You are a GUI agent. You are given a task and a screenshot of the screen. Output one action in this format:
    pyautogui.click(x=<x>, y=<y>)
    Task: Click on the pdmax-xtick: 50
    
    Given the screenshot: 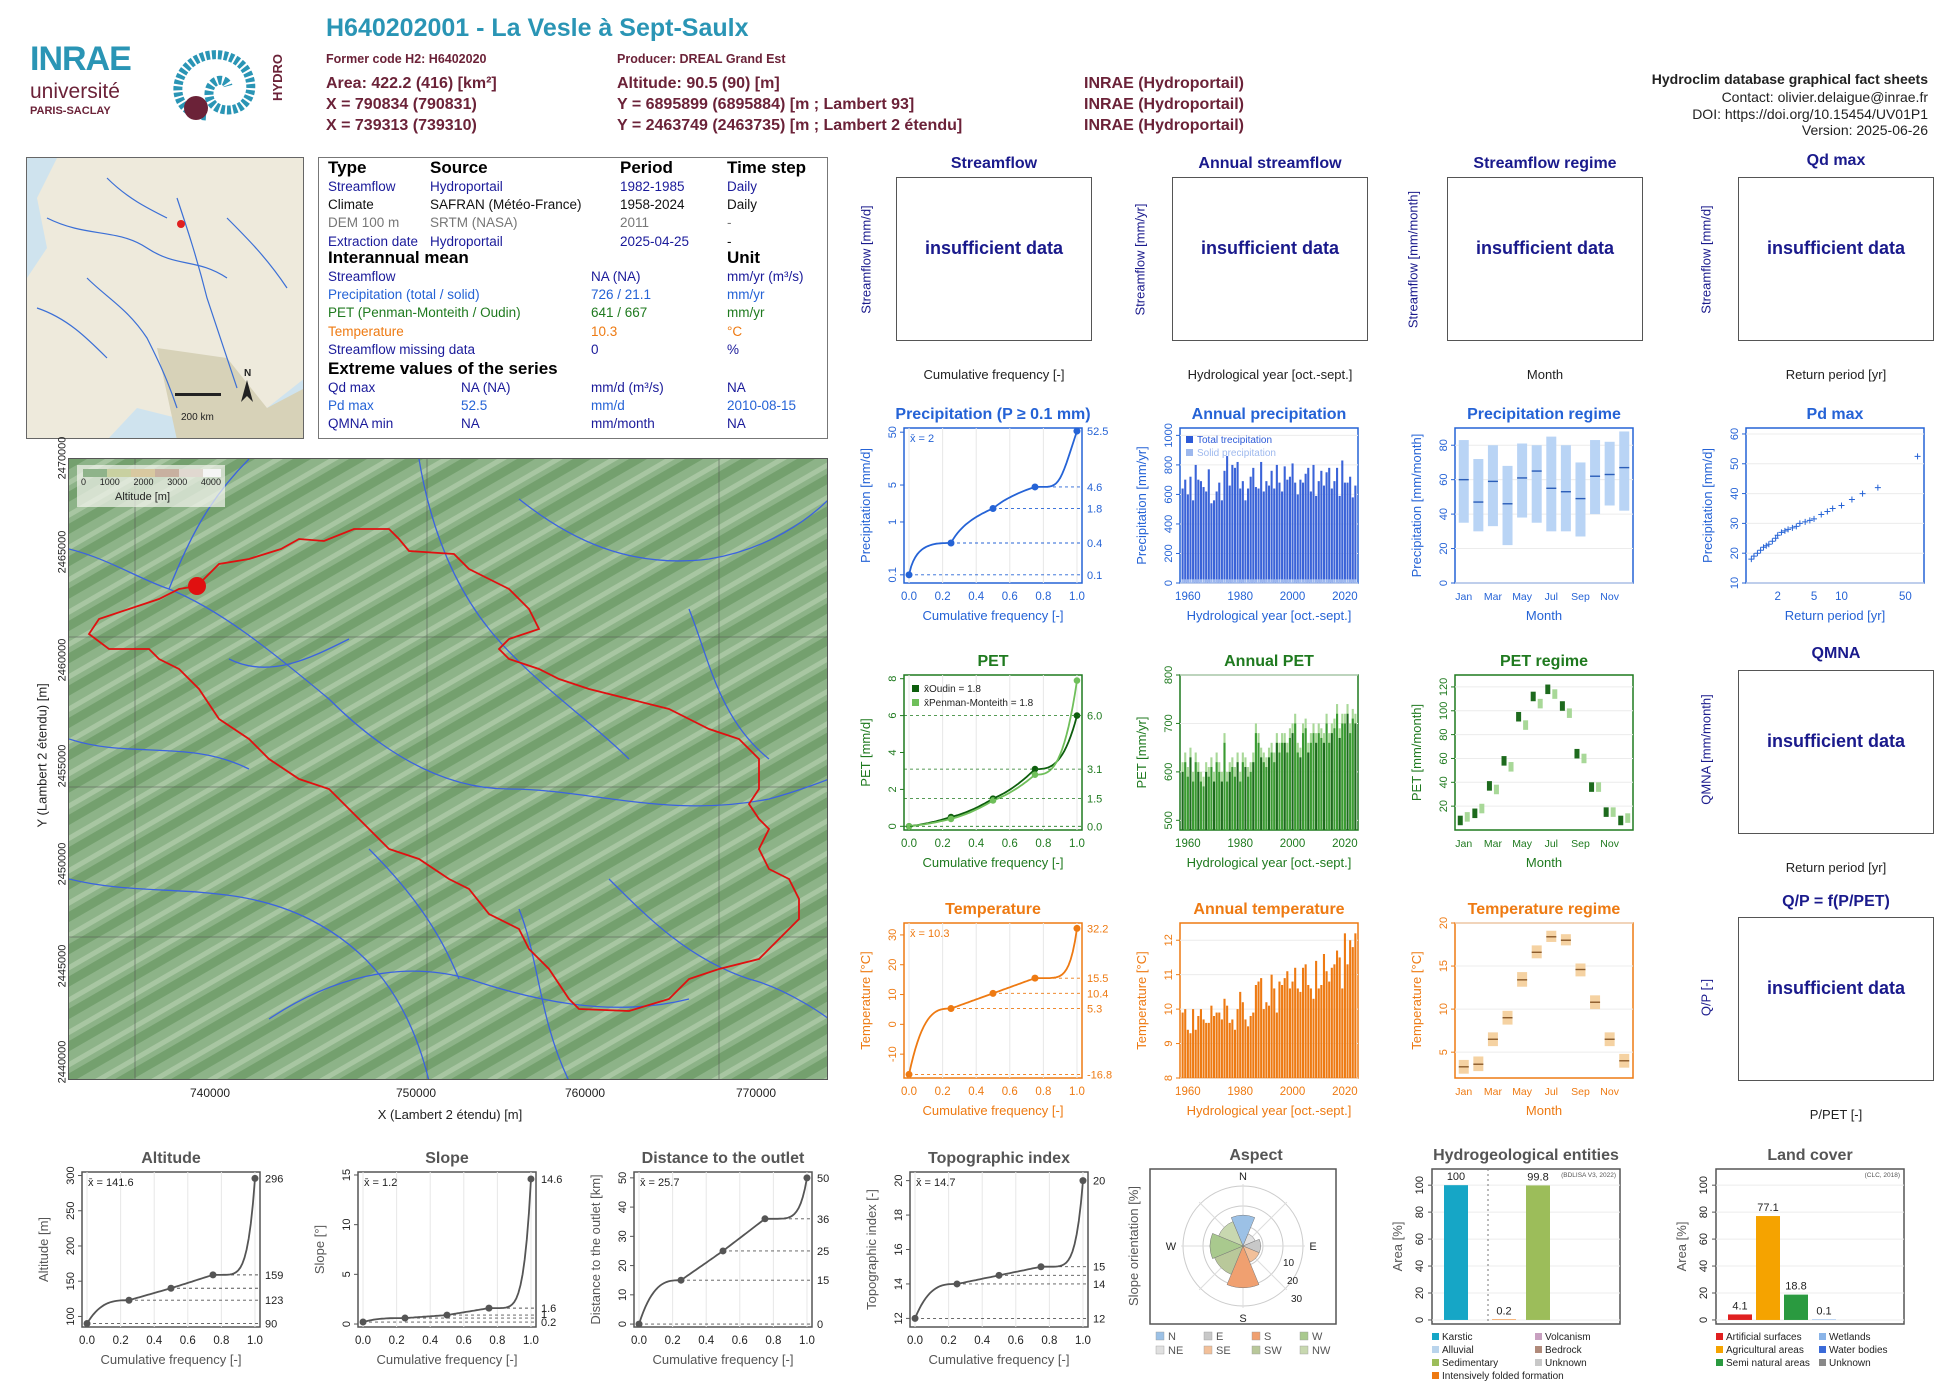 What is the action you would take?
    pyautogui.click(x=1905, y=597)
    